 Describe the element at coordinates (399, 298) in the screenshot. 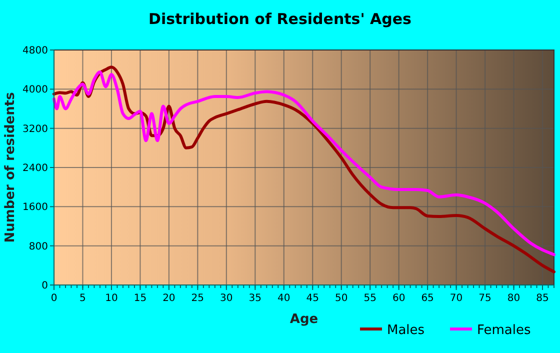

I see `x-tick-label: 60` at that location.